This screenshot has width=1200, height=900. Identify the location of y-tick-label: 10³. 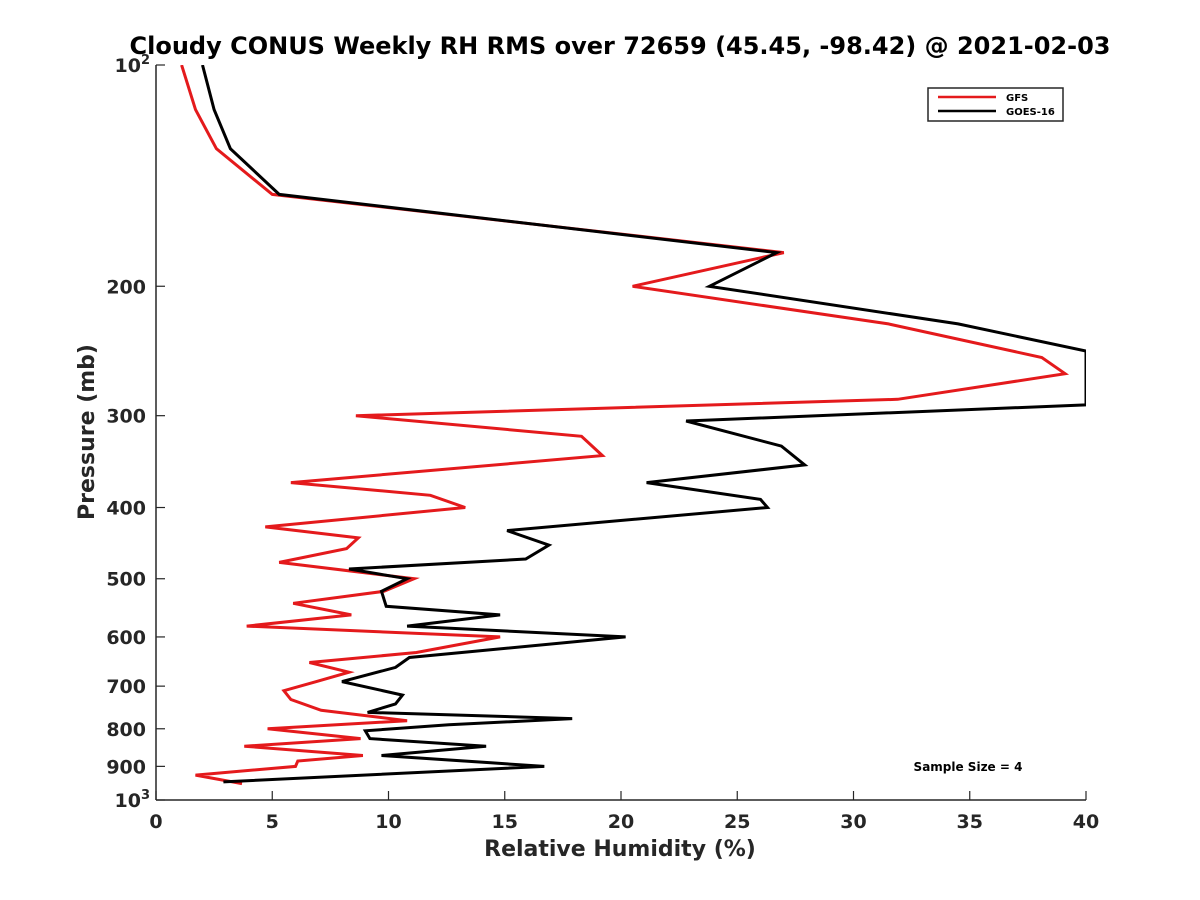
(133, 800).